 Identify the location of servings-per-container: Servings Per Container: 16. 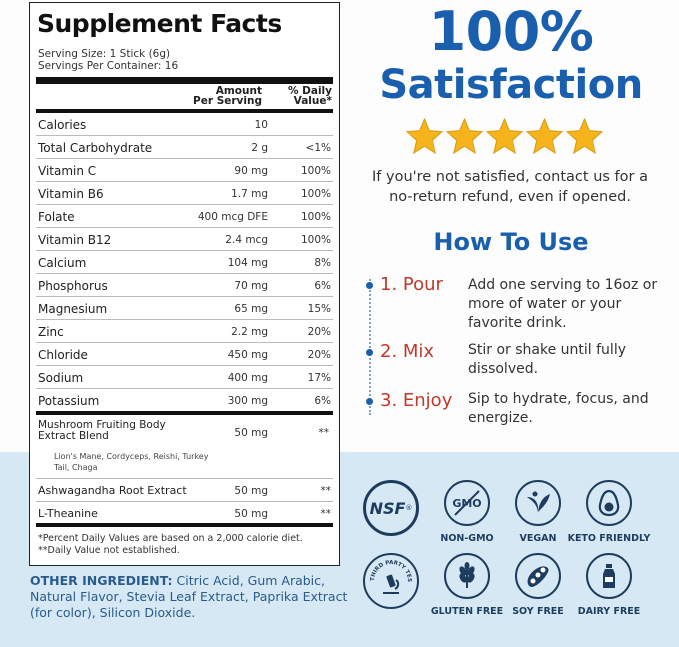
(108, 66).